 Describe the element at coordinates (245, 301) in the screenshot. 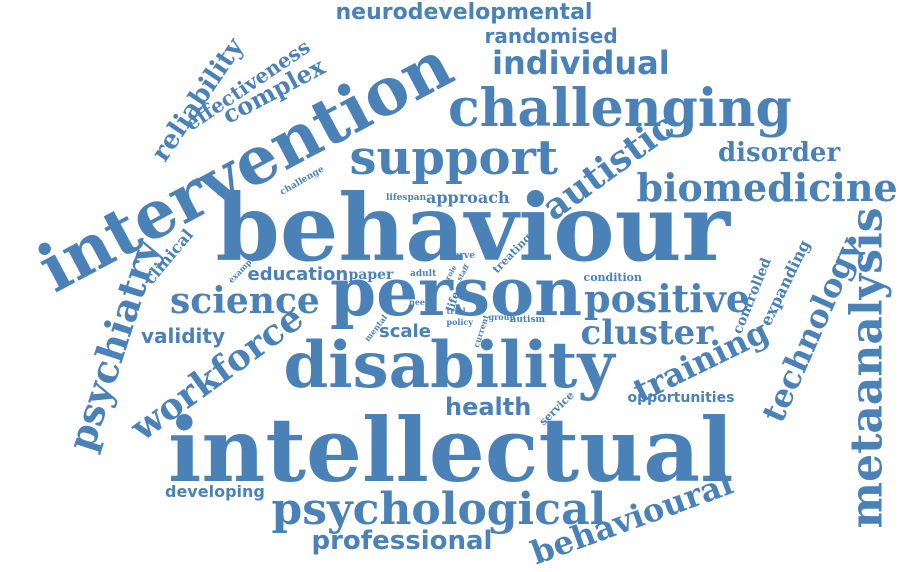

I see `word: science` at that location.